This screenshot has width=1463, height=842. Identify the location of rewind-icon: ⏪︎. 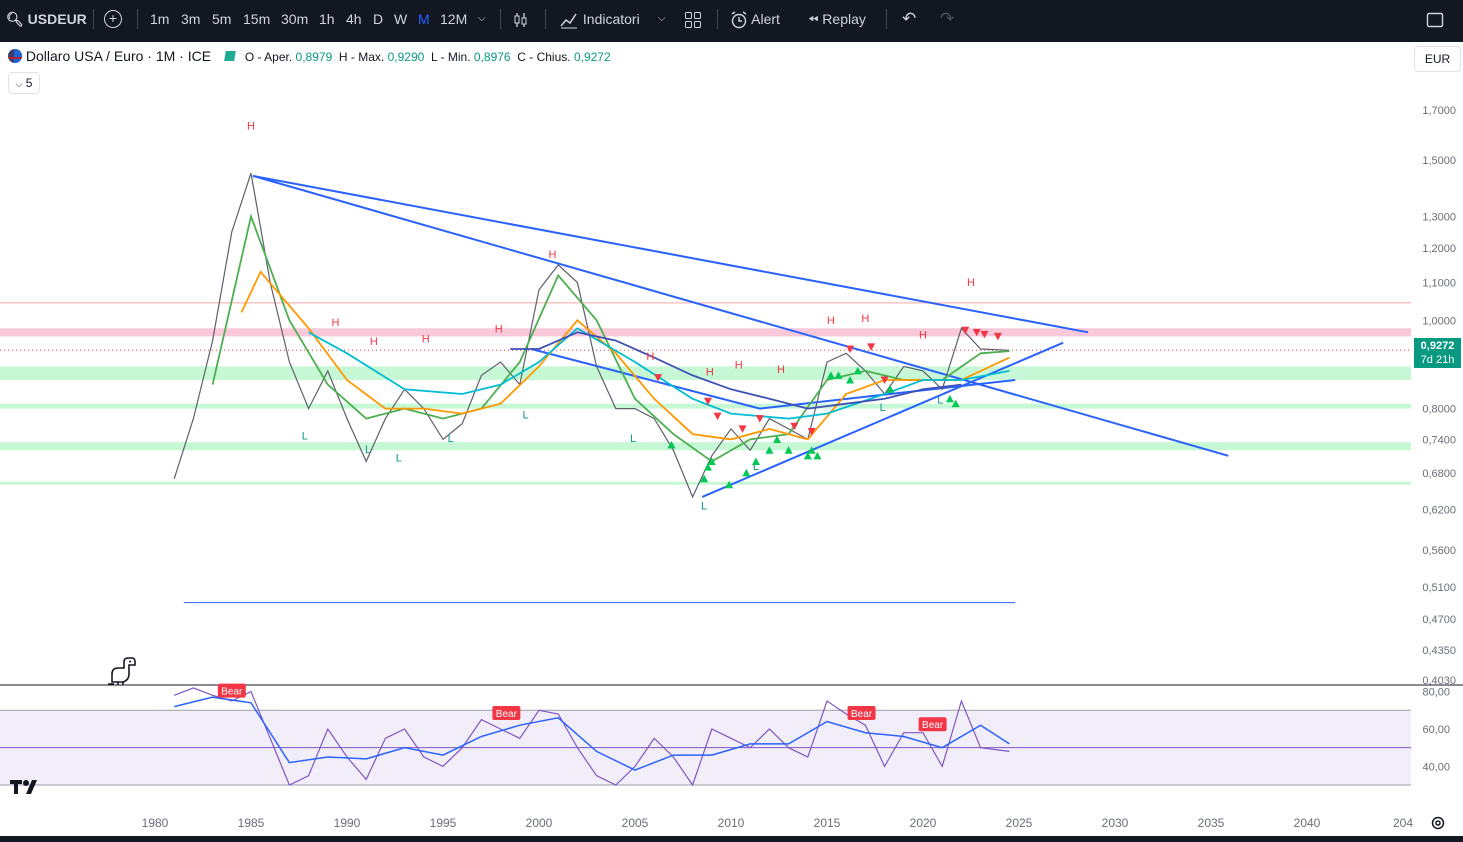
(813, 19).